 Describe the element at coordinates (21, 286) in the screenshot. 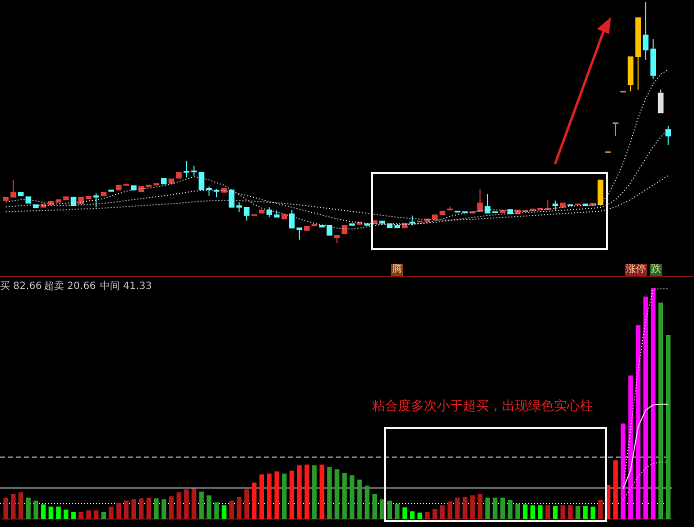

I see `annotation: 买 82.66` at that location.